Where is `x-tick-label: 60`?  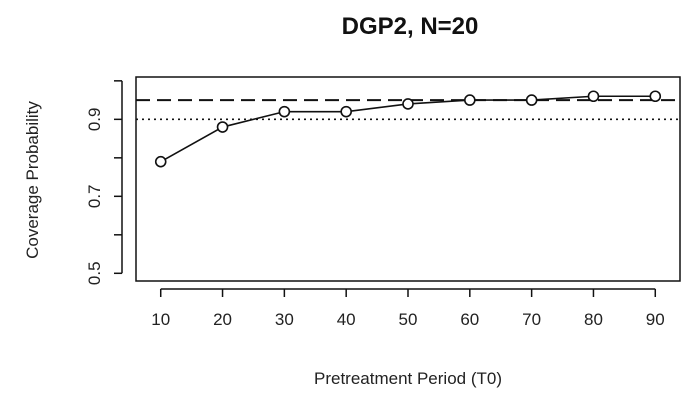 x-tick-label: 60 is located at coordinates (469, 319).